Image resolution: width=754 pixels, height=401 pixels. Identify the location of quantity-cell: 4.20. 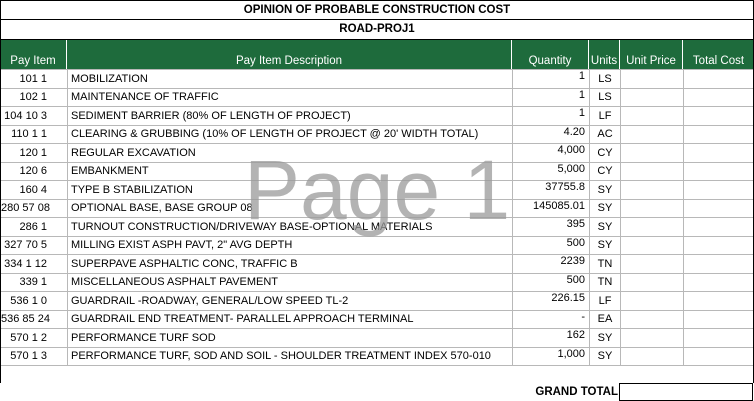
(551, 134).